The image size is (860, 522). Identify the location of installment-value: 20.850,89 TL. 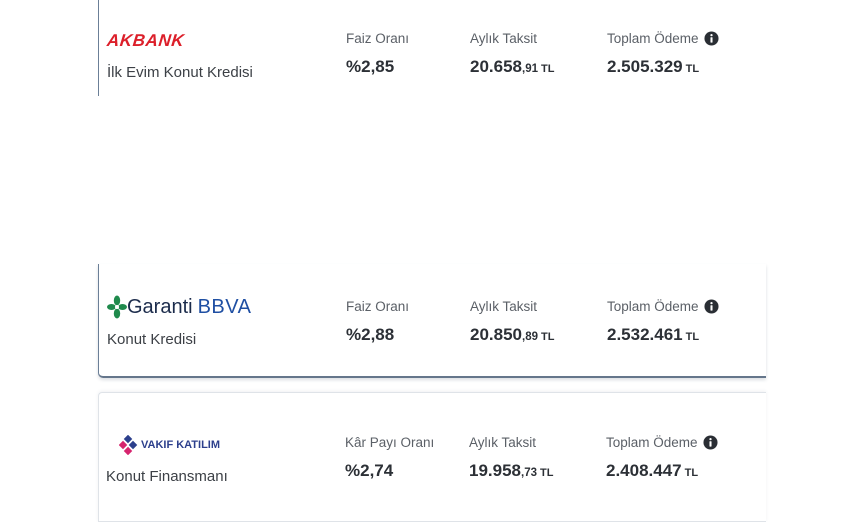
(512, 335).